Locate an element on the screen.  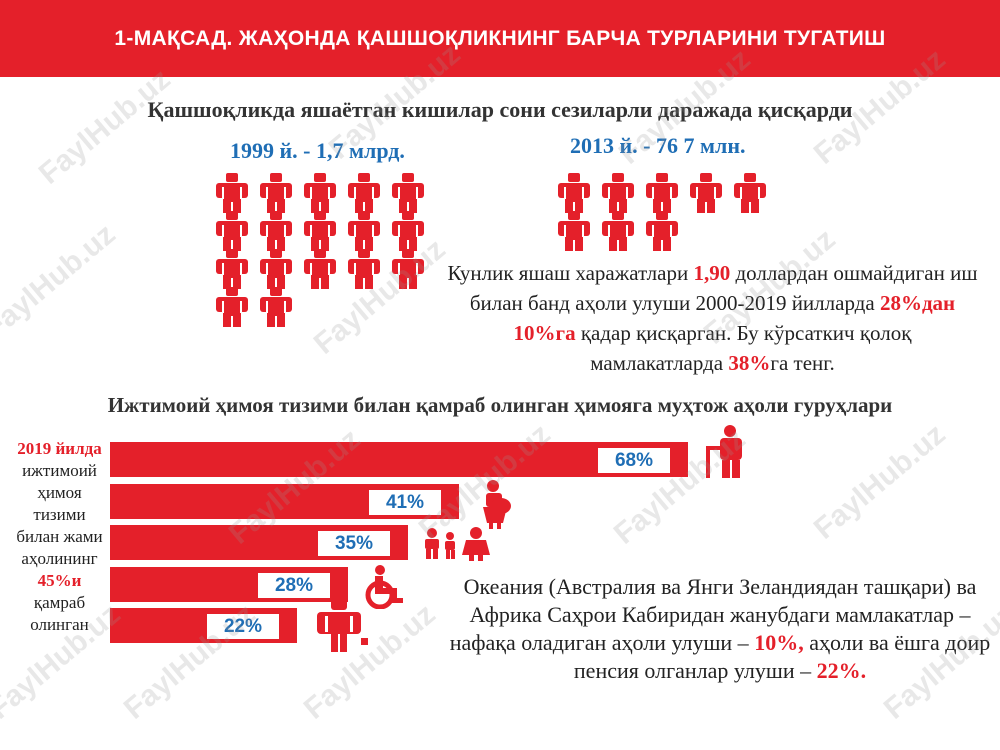
stat-value-3: 38% is located at coordinates (749, 363).